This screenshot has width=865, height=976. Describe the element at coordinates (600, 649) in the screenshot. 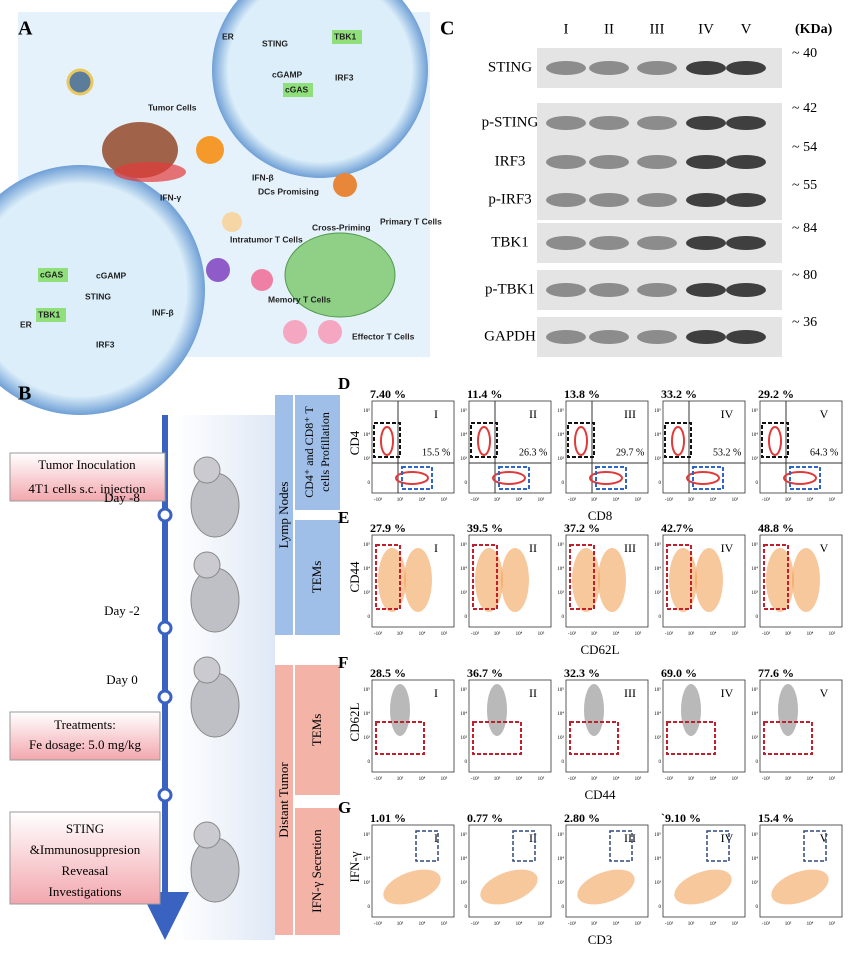

I see `axis-label: CD62L` at that location.